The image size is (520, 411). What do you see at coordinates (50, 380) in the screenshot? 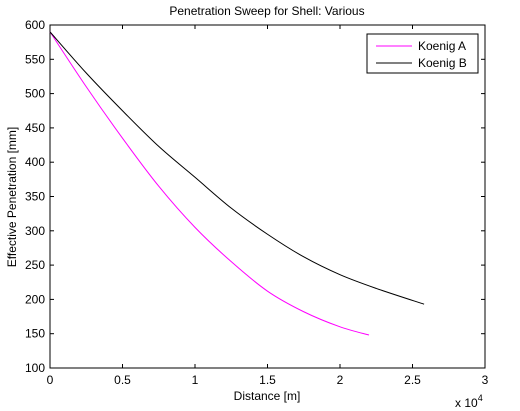
I see `x-tick-label: 0` at bounding box center [50, 380].